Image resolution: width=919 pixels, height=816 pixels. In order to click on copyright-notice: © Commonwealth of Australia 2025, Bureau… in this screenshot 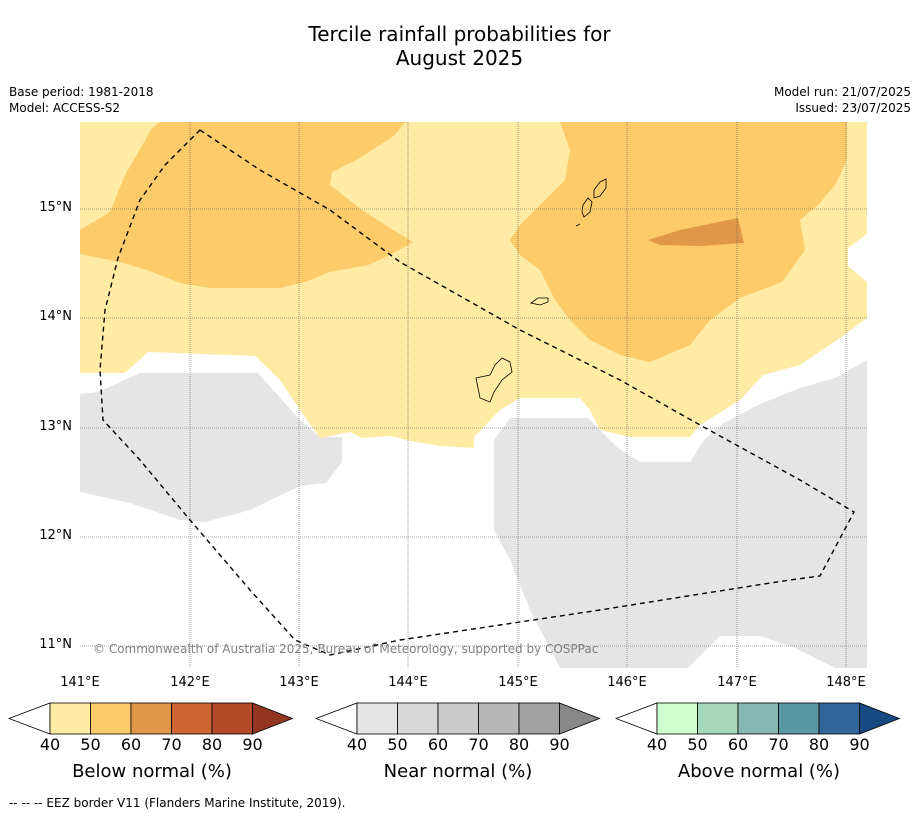, I will do `click(346, 649)`.